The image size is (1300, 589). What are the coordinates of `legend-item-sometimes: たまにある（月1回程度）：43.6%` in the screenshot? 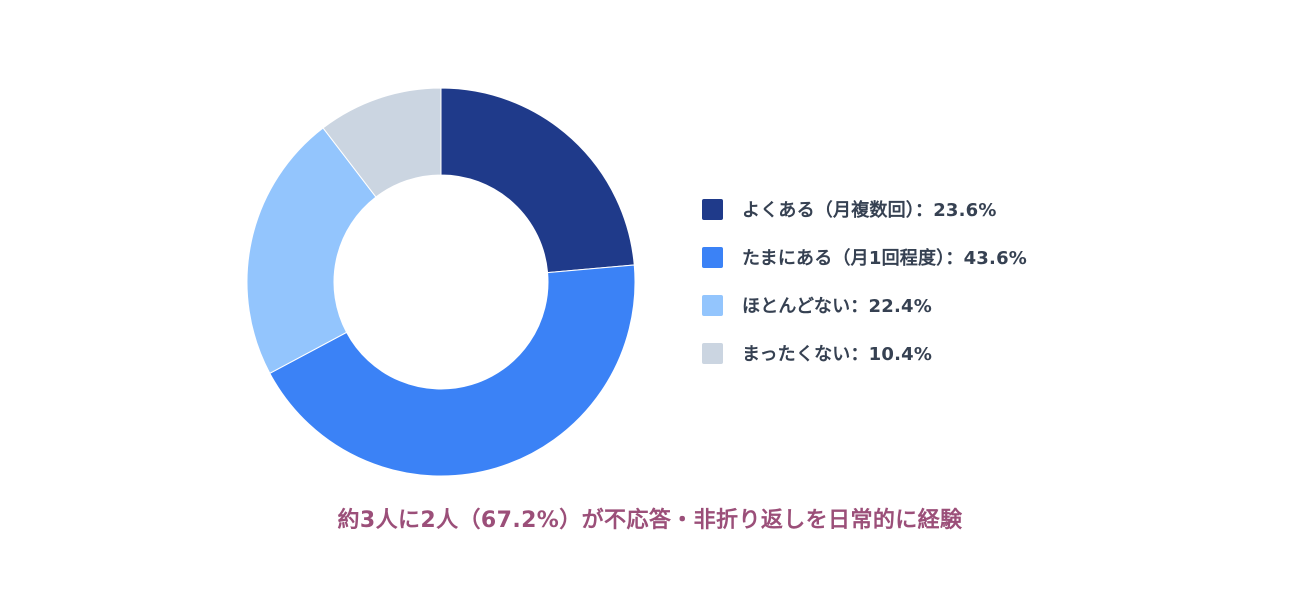 It's located at (912, 257).